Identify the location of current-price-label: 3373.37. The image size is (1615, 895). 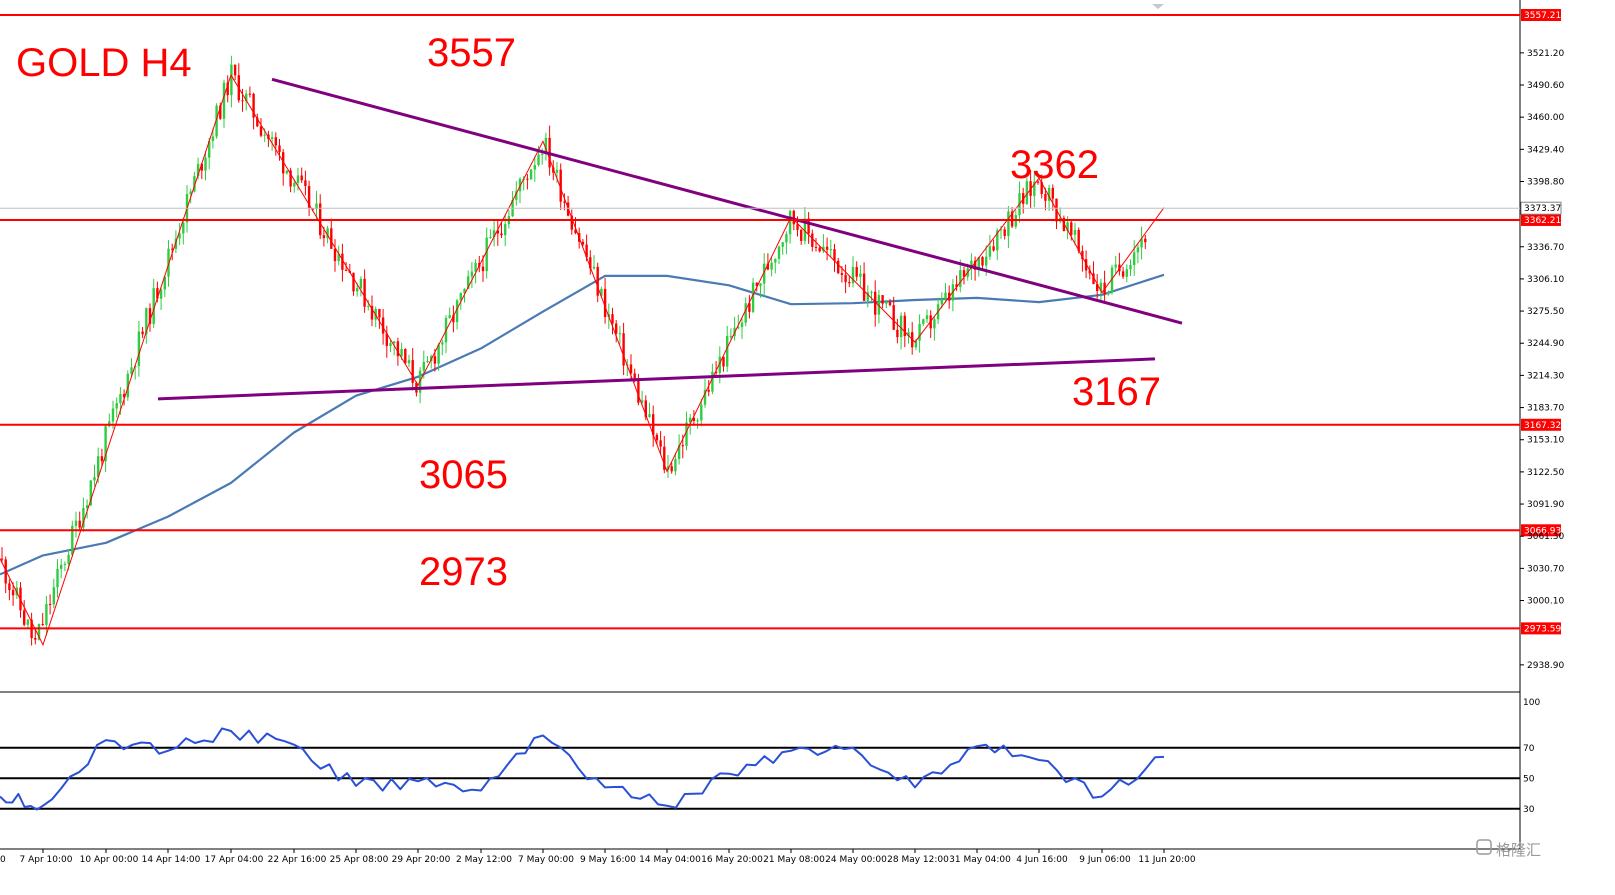
(1542, 209).